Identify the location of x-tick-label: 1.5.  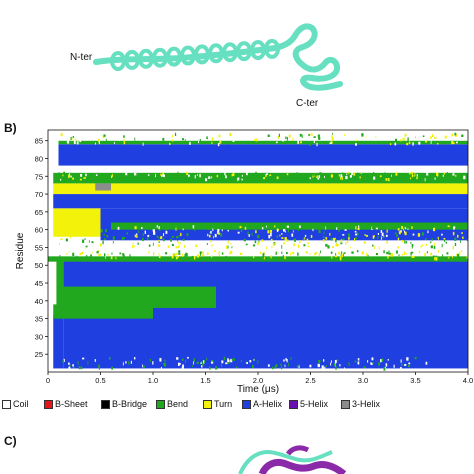
(205, 380).